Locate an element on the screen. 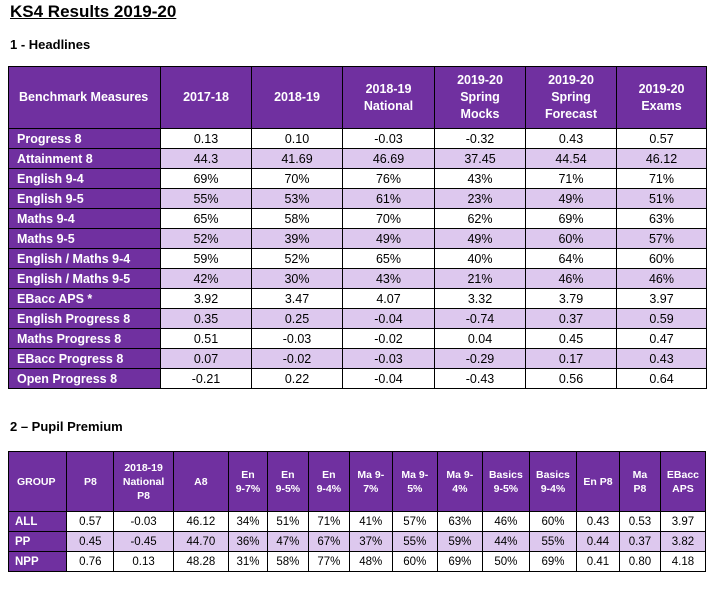 The image size is (713, 594). headlines-row: English 9-4 69% 70% 76% 43% 71% 71% is located at coordinates (357, 178).